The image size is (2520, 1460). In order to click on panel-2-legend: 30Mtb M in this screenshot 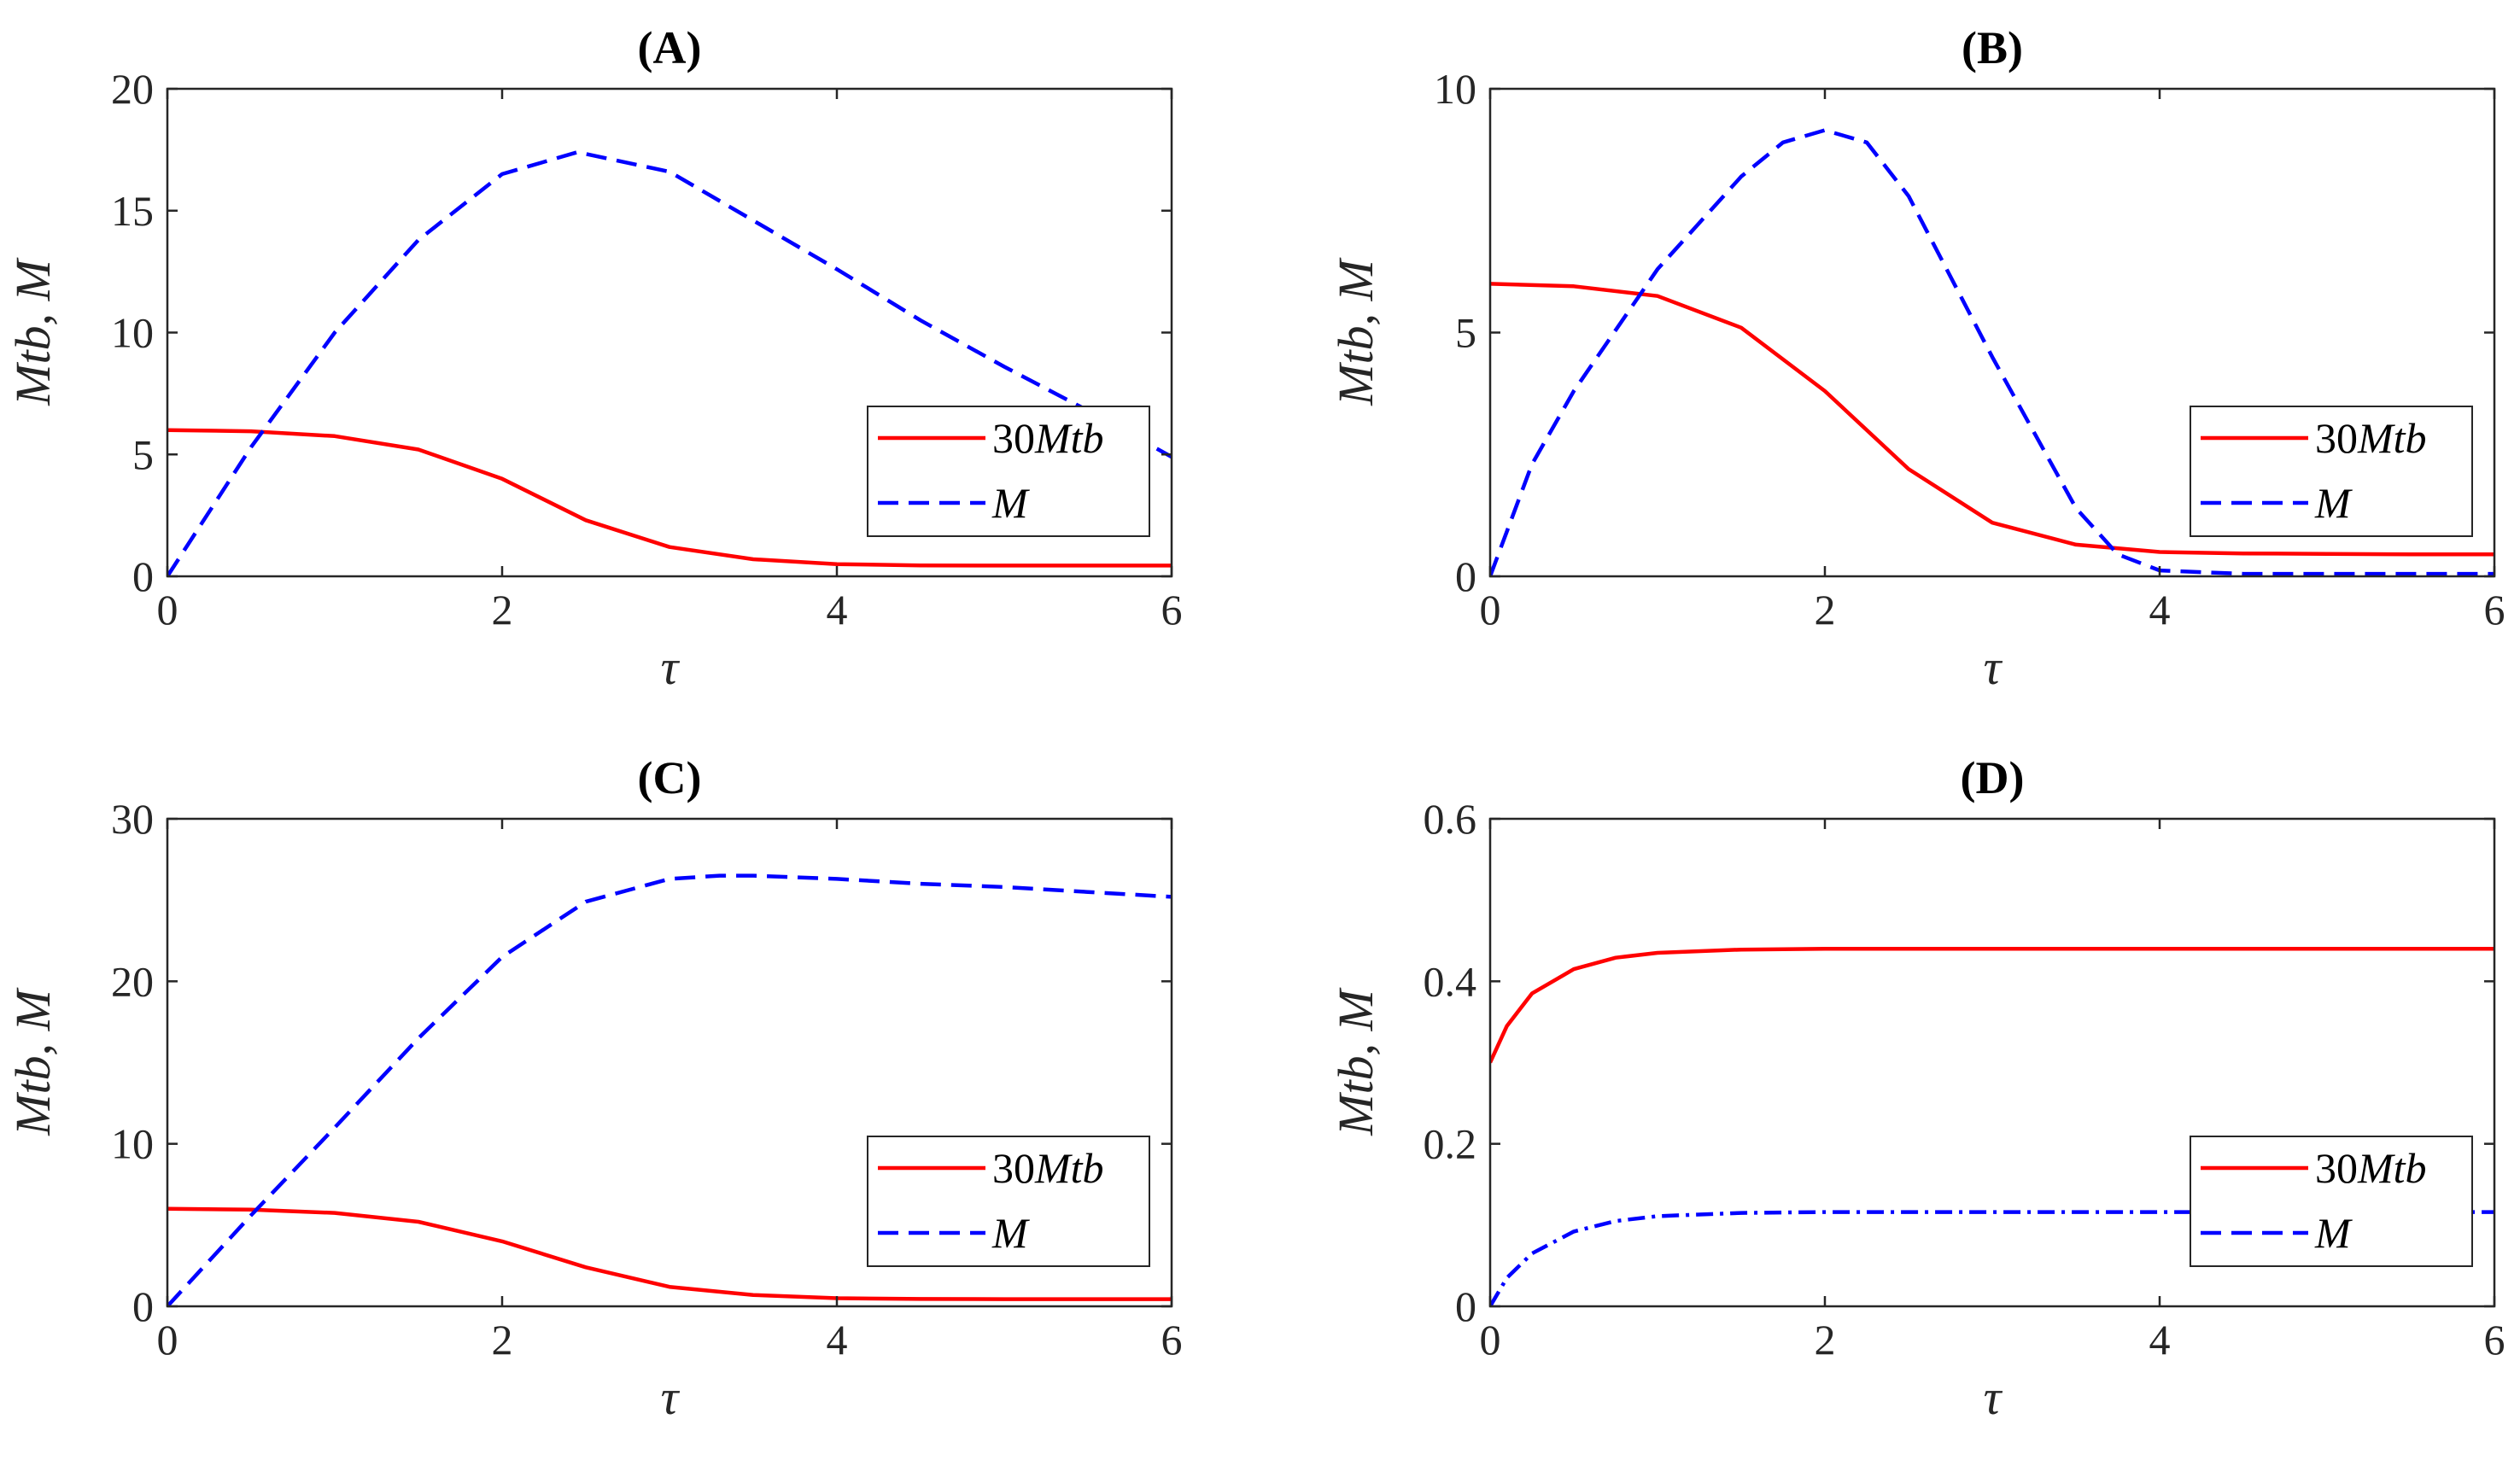, I will do `click(1008, 1201)`.